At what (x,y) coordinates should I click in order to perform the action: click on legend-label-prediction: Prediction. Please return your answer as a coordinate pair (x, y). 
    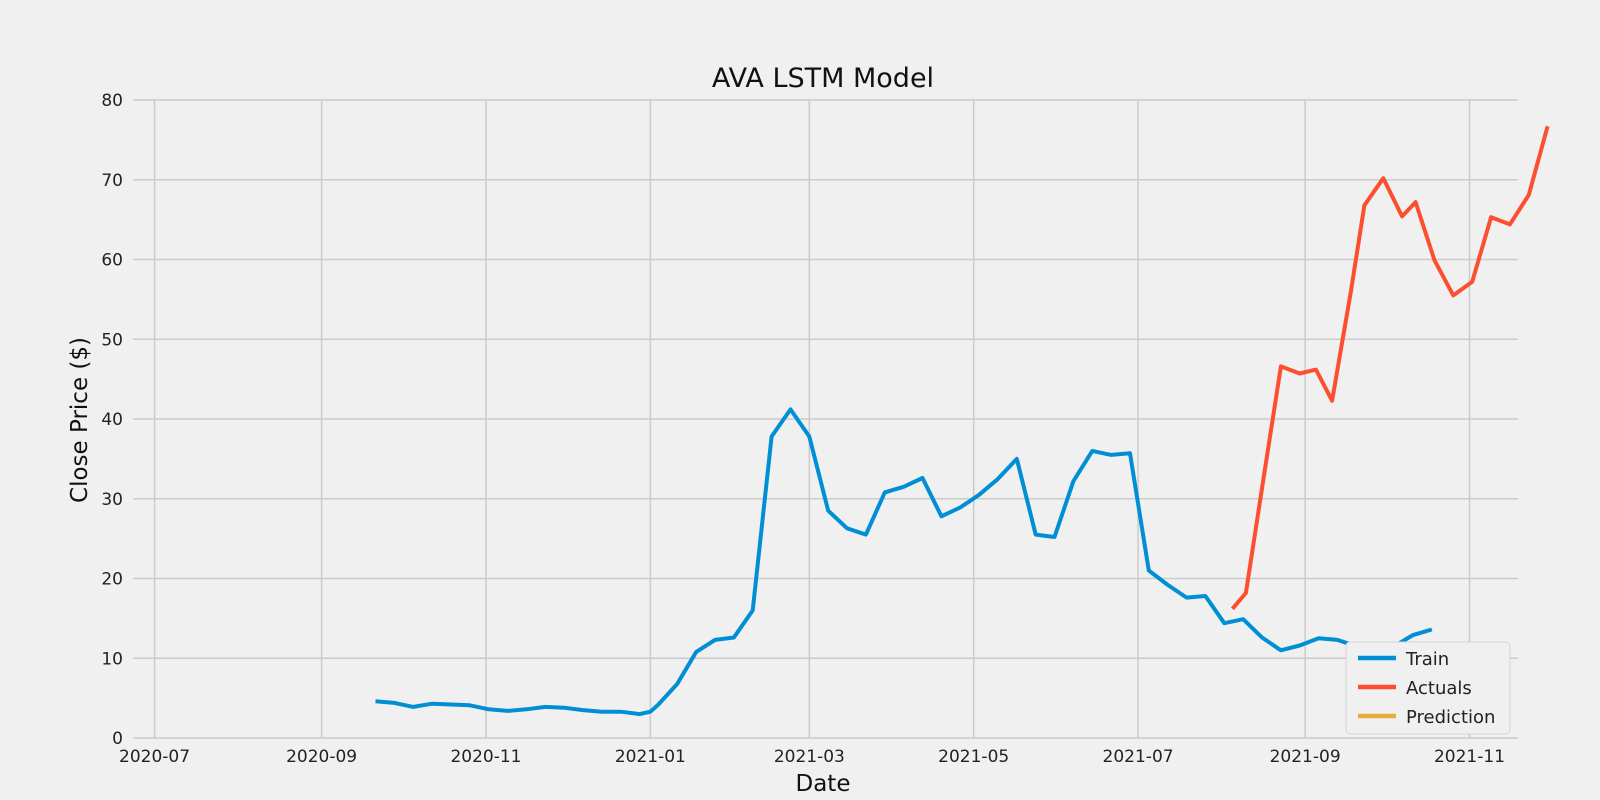
    Looking at the image, I should click on (1450, 717).